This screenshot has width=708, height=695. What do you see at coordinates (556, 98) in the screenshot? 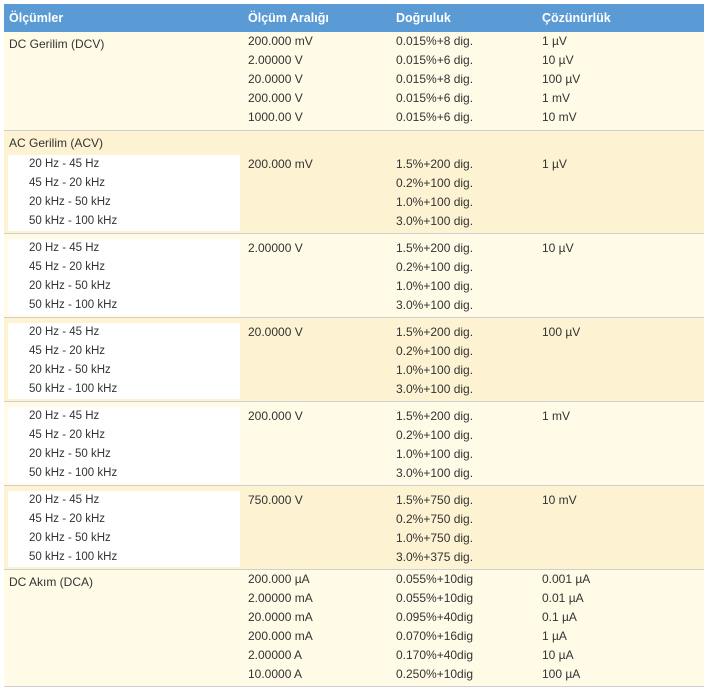
I see `dcv-resolution: 1 mV` at bounding box center [556, 98].